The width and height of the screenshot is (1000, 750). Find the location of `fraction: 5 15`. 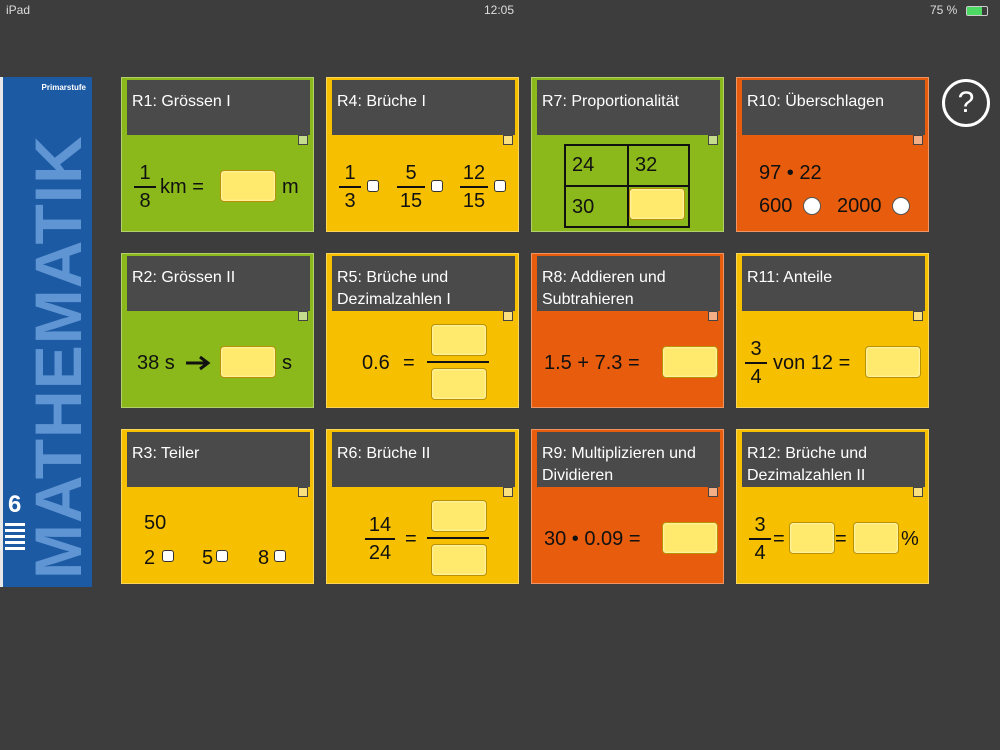

fraction: 5 15 is located at coordinates (411, 187).